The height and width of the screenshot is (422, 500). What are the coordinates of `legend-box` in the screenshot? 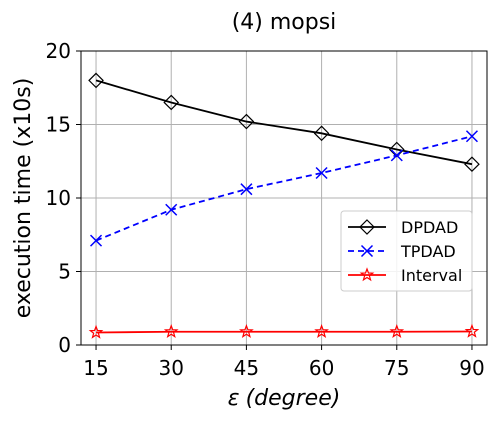 It's located at (406, 251).